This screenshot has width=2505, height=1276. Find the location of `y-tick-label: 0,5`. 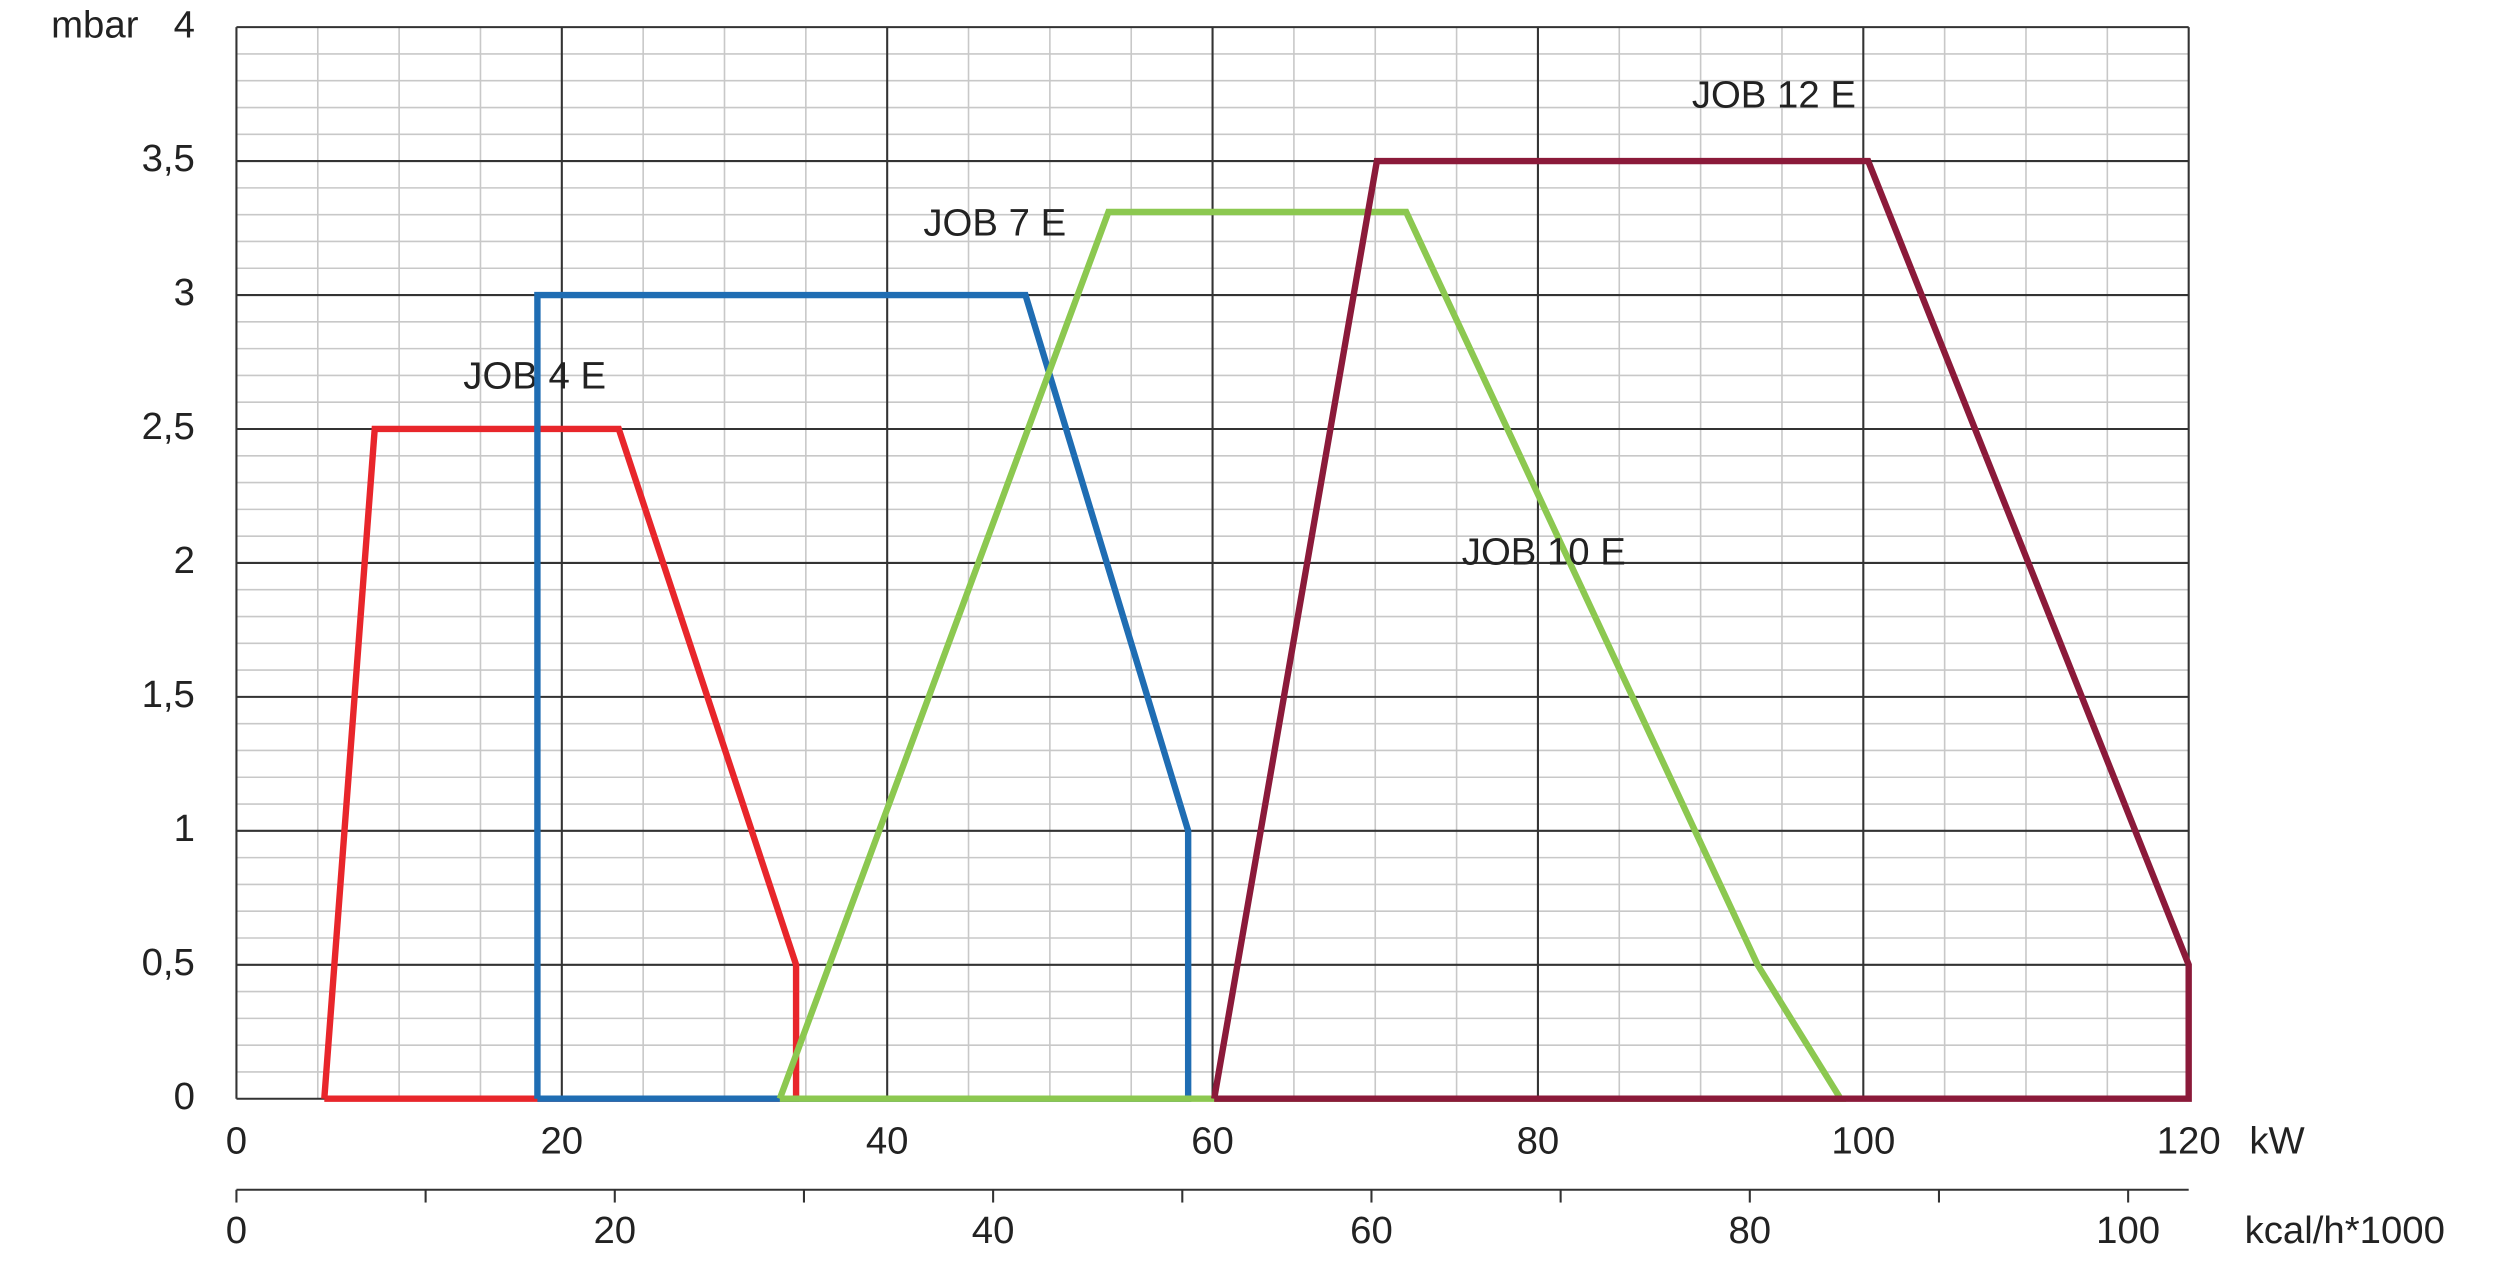

y-tick-label: 0,5 is located at coordinates (168, 962).